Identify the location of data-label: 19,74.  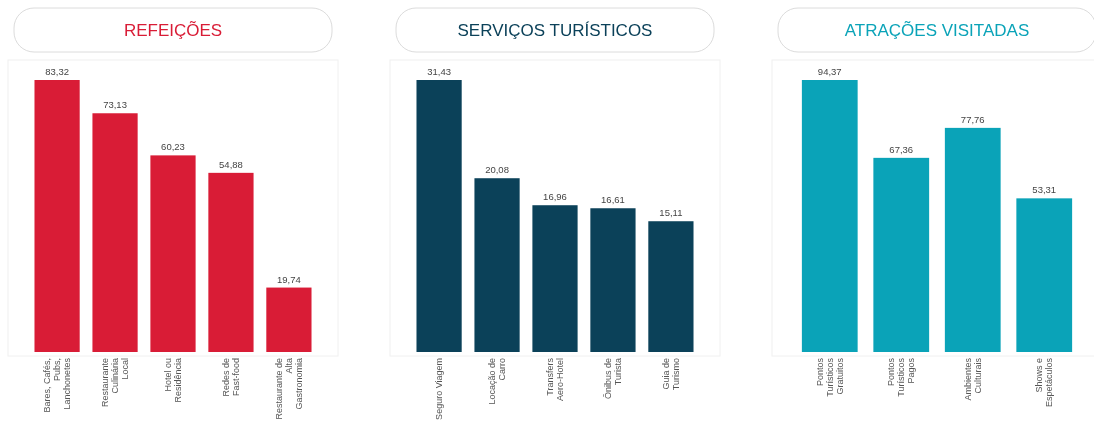
(289, 279).